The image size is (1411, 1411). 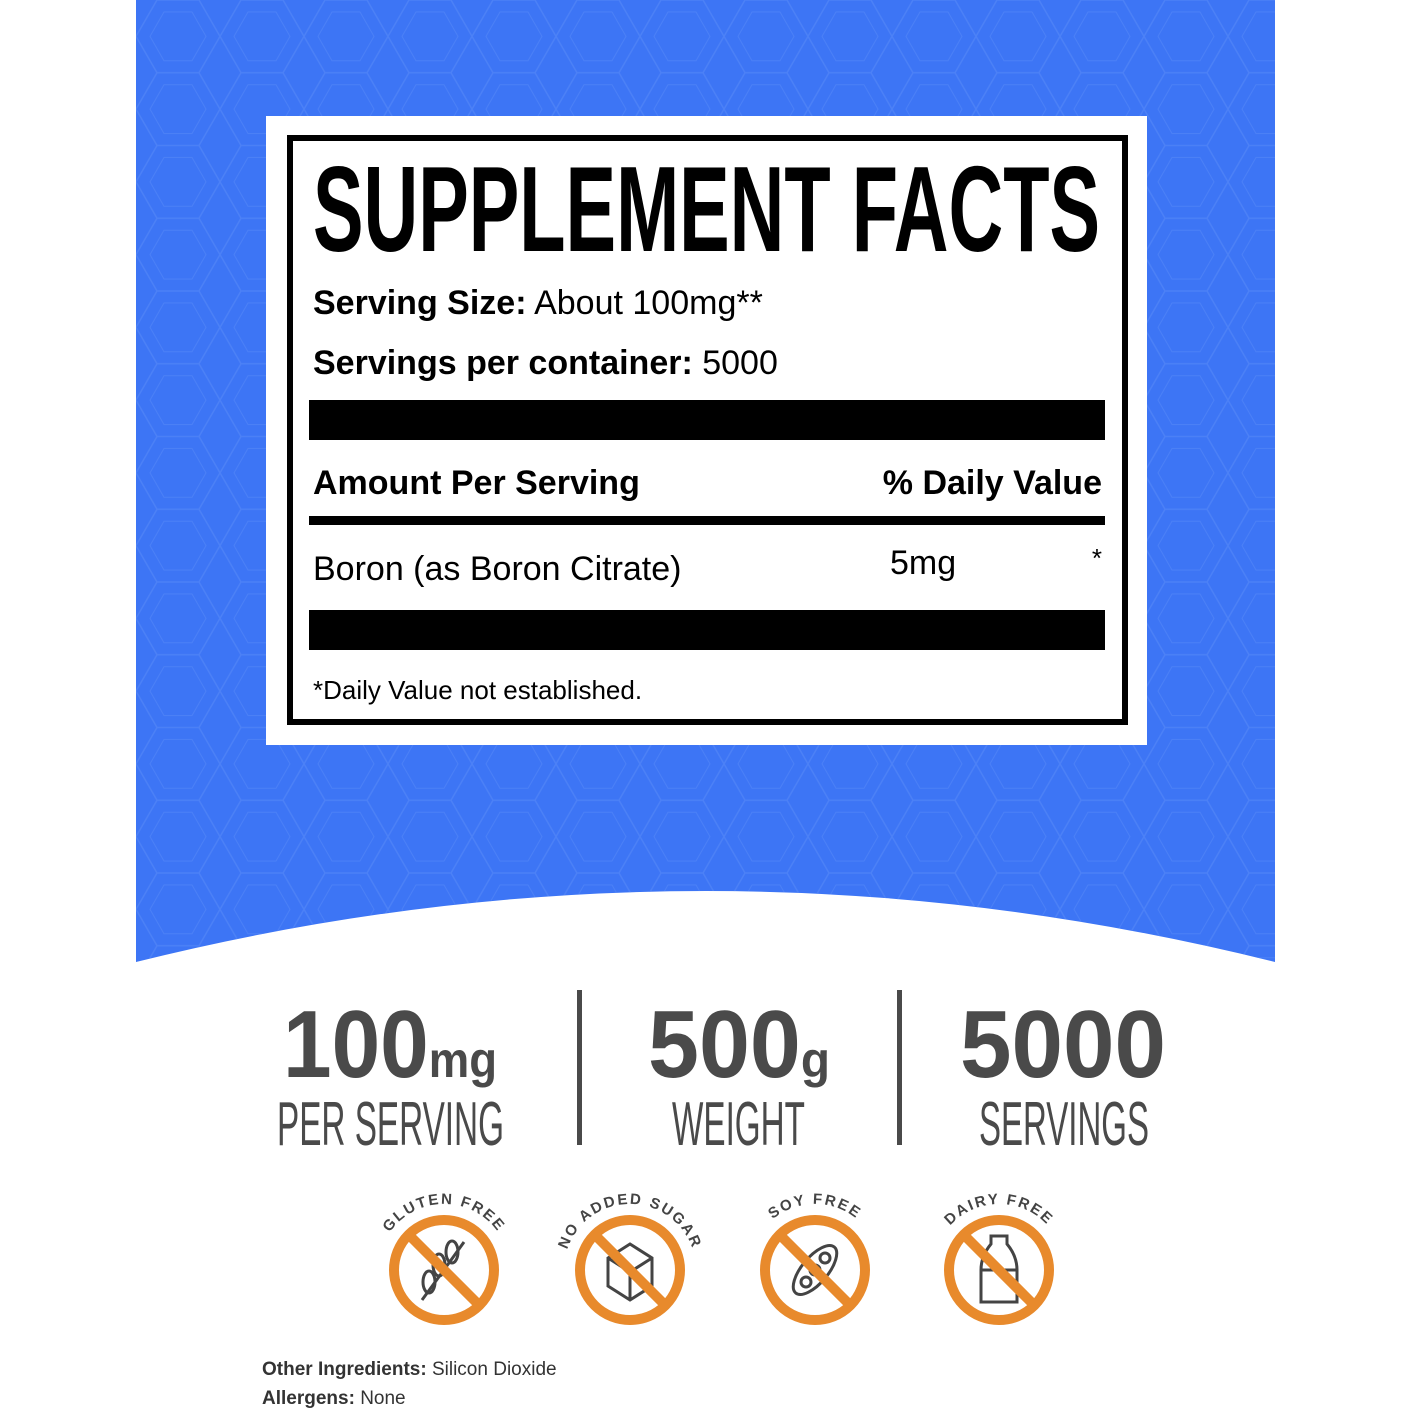 I want to click on servings-per-container: Servings per container: 5000, so click(x=545, y=363).